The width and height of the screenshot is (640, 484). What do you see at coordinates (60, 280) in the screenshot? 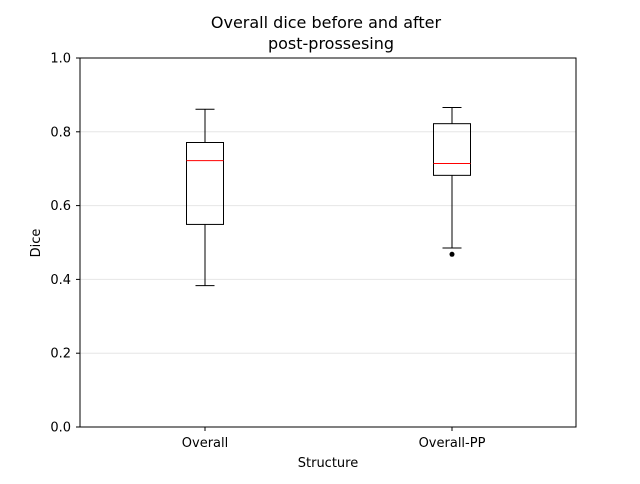
I see `y-tick-label: 0.4` at bounding box center [60, 280].